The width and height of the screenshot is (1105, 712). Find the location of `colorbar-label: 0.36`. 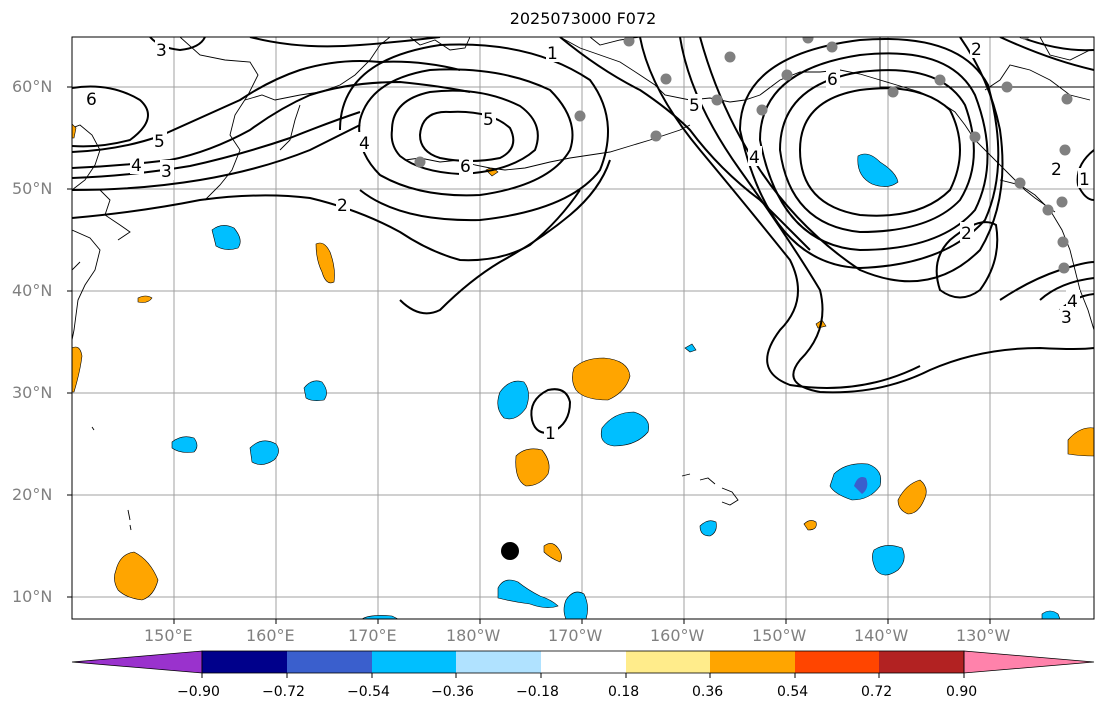

colorbar-label: 0.36 is located at coordinates (708, 692).